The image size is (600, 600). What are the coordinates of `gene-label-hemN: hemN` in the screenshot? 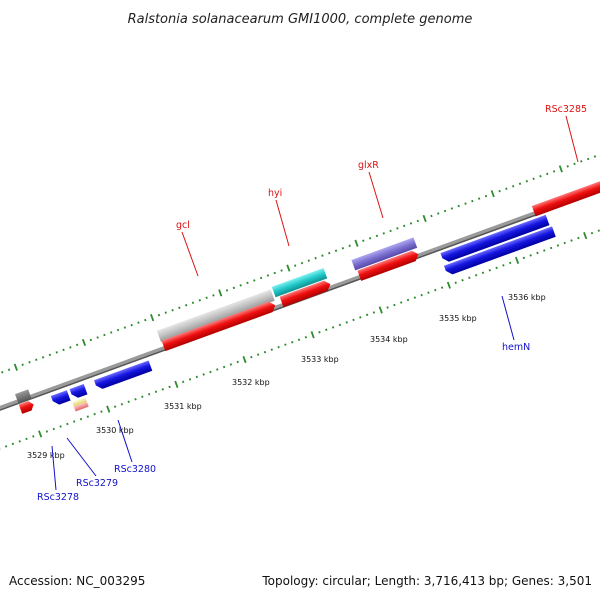 It's located at (516, 347).